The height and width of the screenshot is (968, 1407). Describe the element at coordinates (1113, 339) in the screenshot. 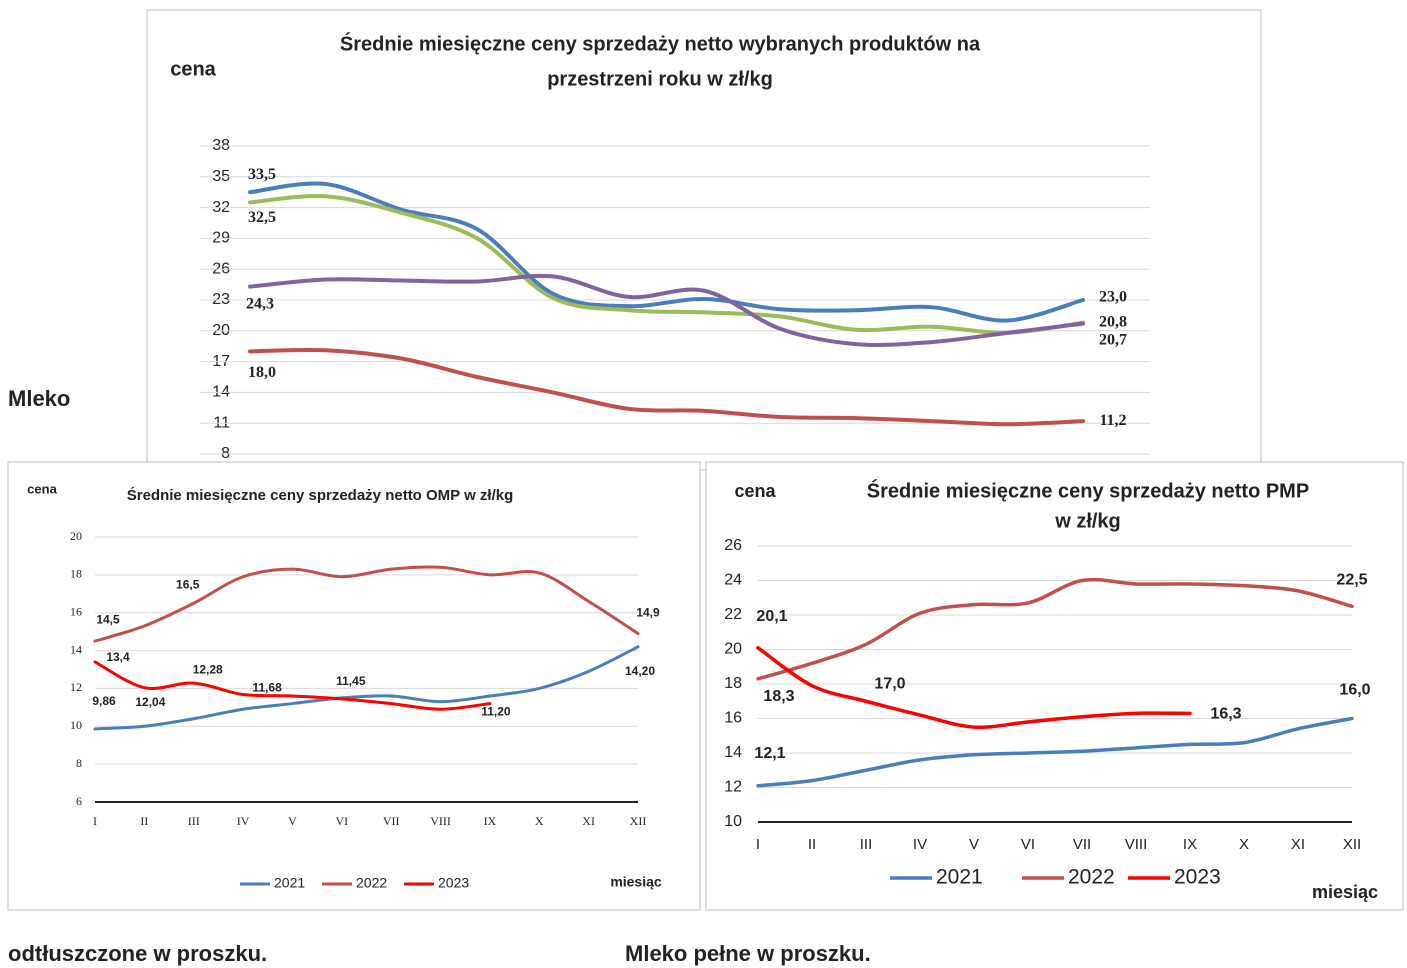

I see `data-label: 20,7` at that location.